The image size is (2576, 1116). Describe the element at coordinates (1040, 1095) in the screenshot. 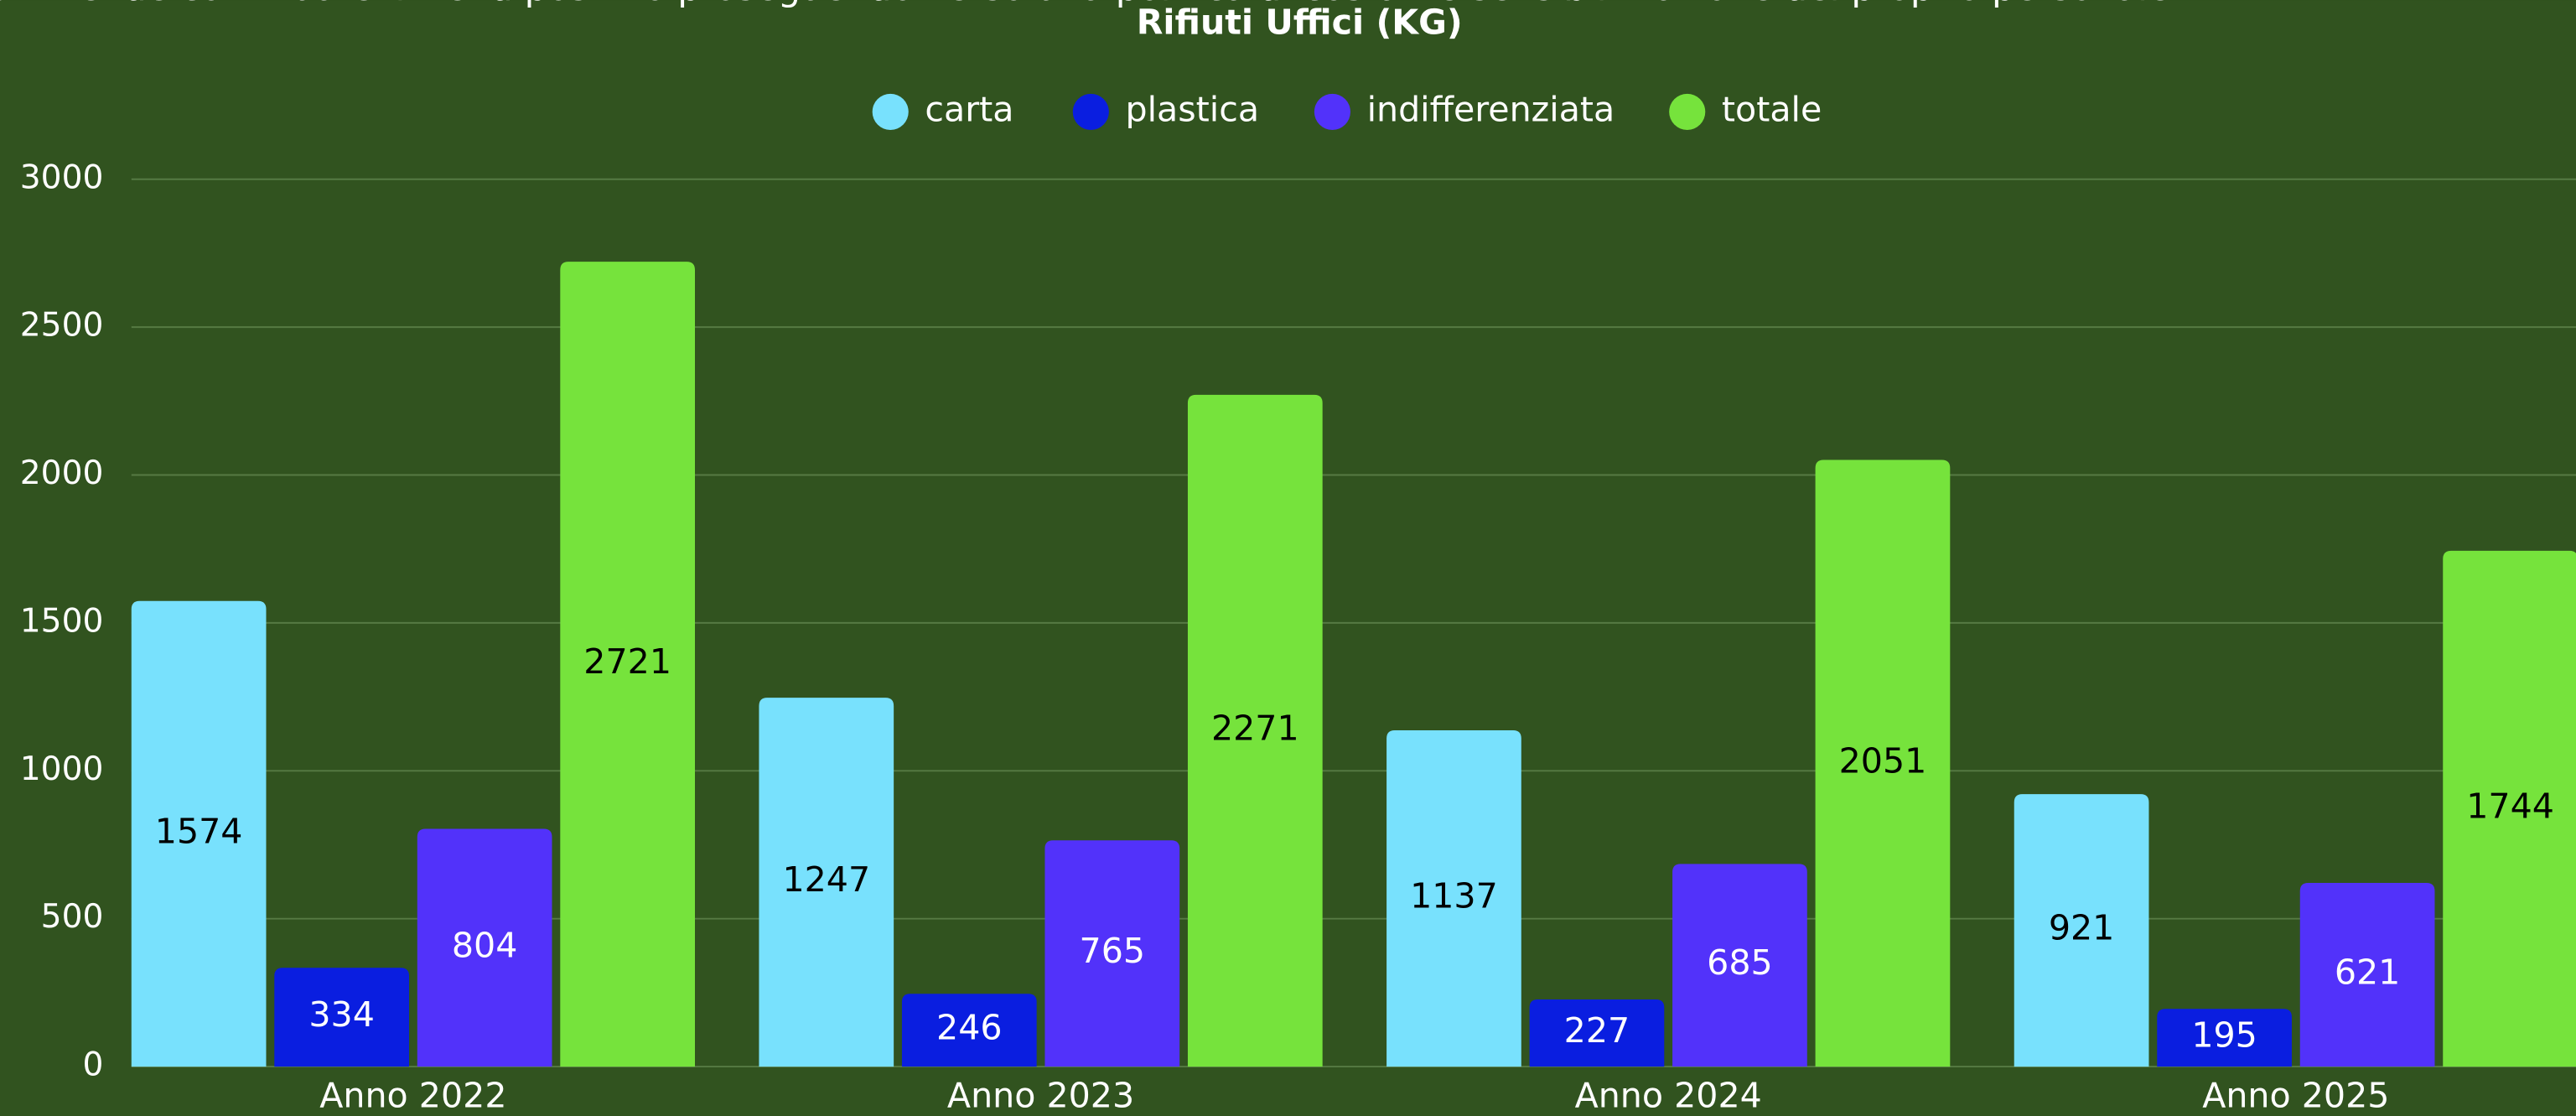

I see `x-tick-label: Anno 2023` at that location.